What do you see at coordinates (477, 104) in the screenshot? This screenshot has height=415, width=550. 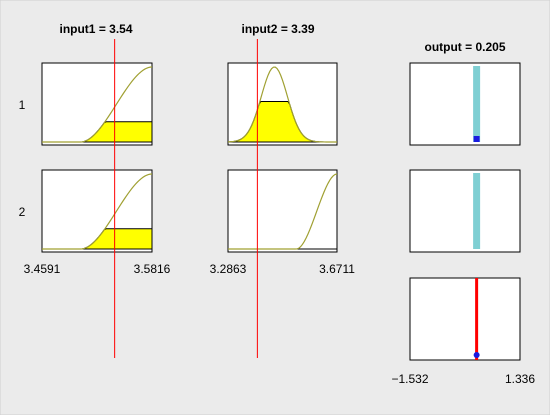 I see `rule-1-output-output-bar` at bounding box center [477, 104].